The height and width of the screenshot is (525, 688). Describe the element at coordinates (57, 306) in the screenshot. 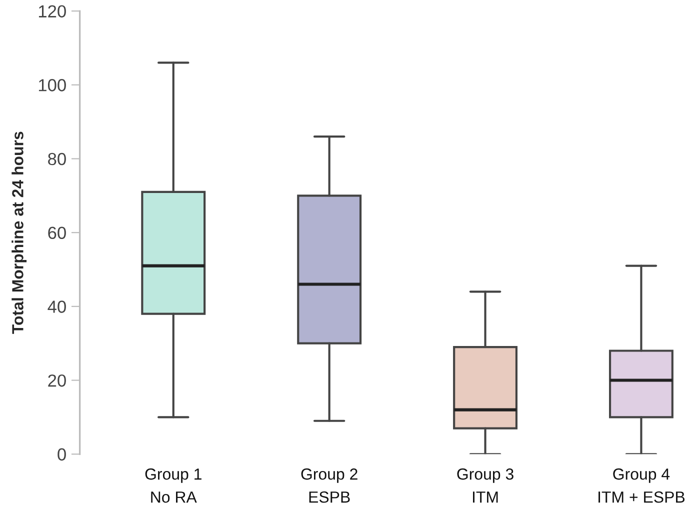

I see `y-tick-label: 40` at that location.